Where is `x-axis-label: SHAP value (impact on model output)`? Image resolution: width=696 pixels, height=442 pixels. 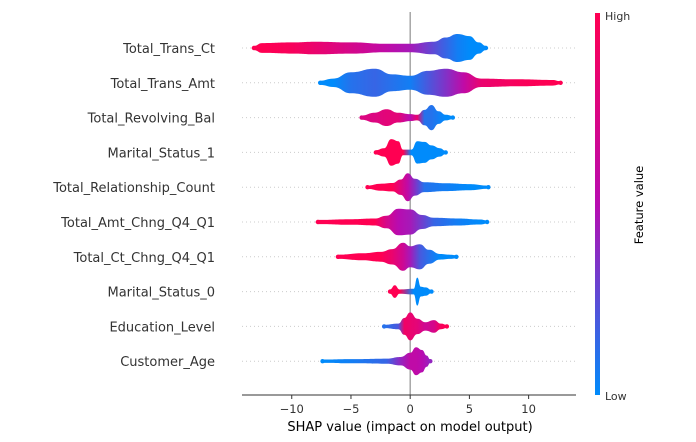
x-axis-label: SHAP value (impact on model output) is located at coordinates (409, 427).